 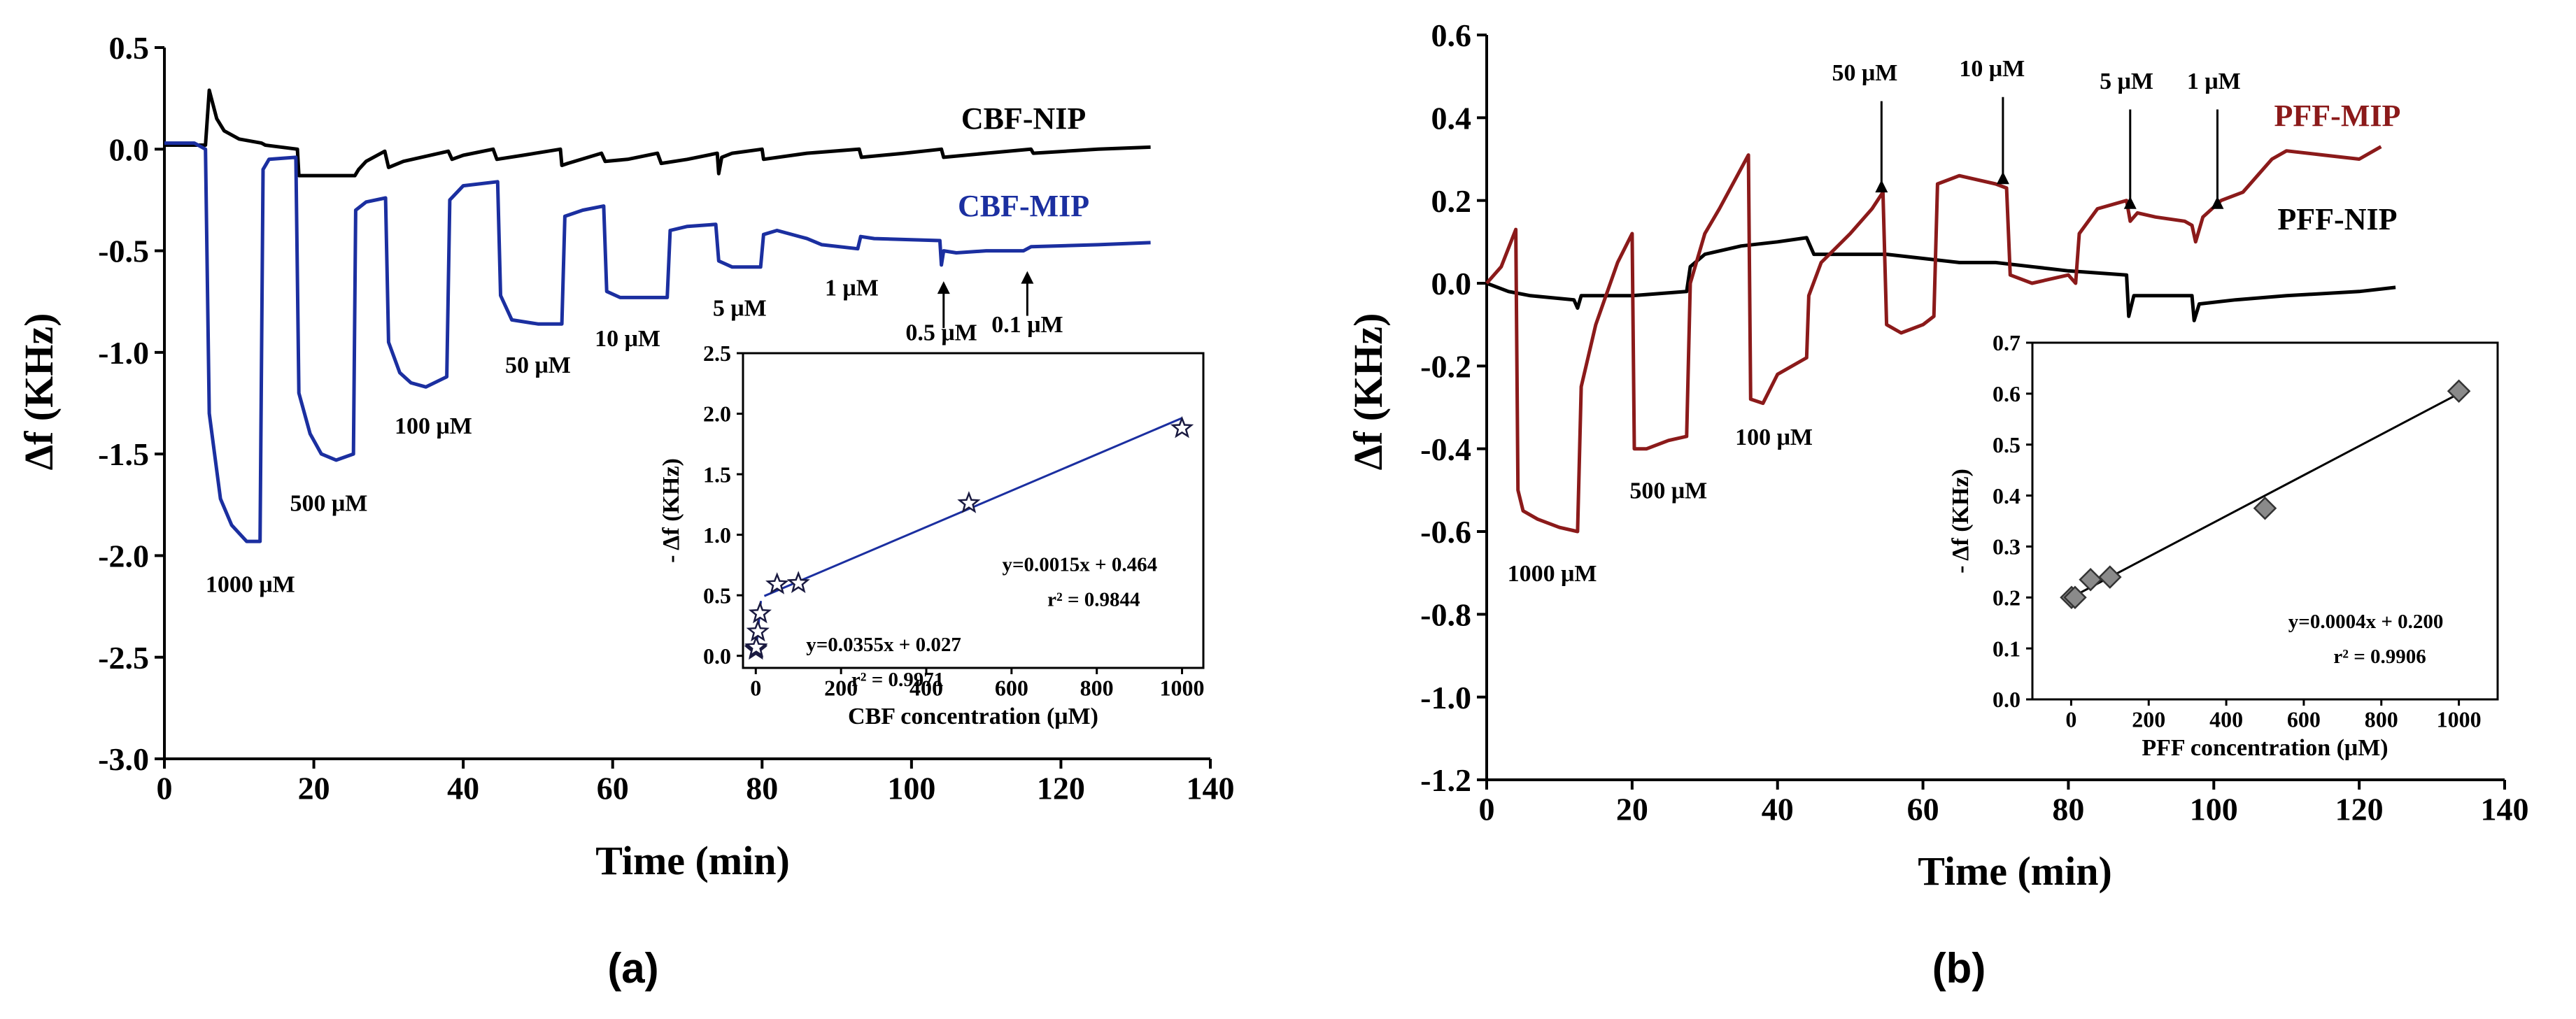 I want to click on inset-y-tick-label: 1.5, so click(x=717, y=474).